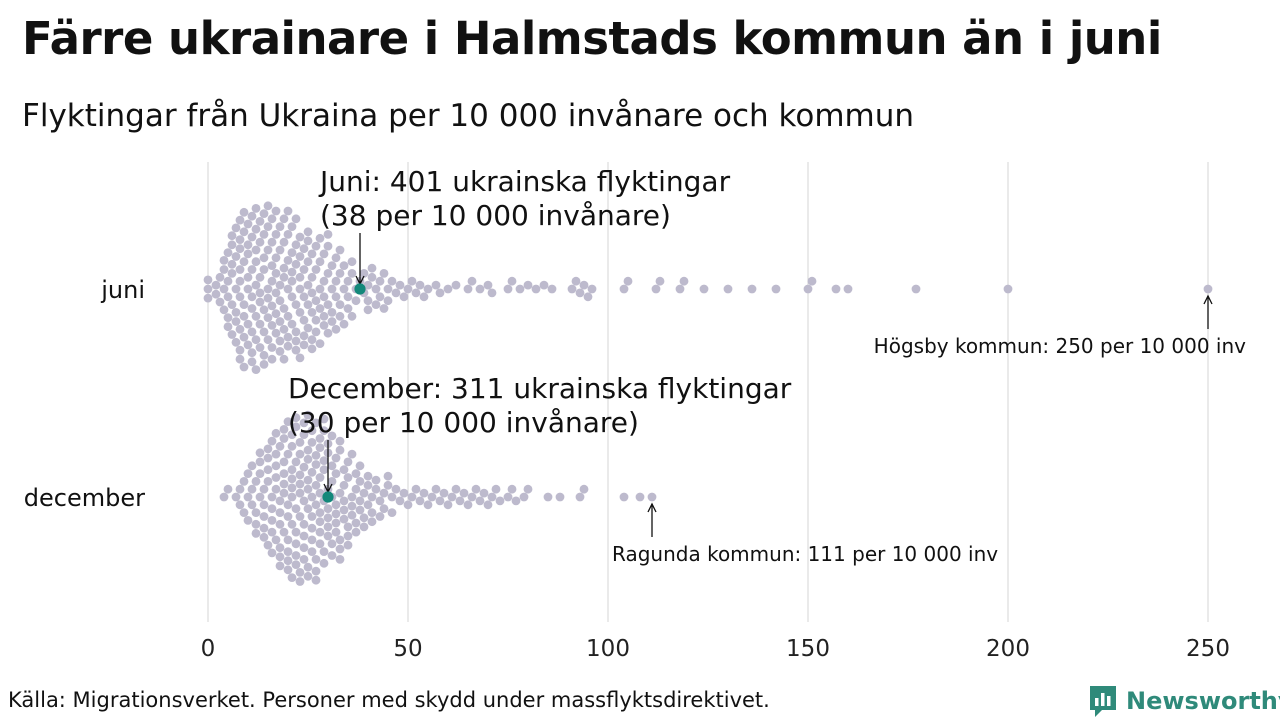 The image size is (1280, 720). What do you see at coordinates (1103, 701) in the screenshot?
I see `newsworthy-chart-icon` at bounding box center [1103, 701].